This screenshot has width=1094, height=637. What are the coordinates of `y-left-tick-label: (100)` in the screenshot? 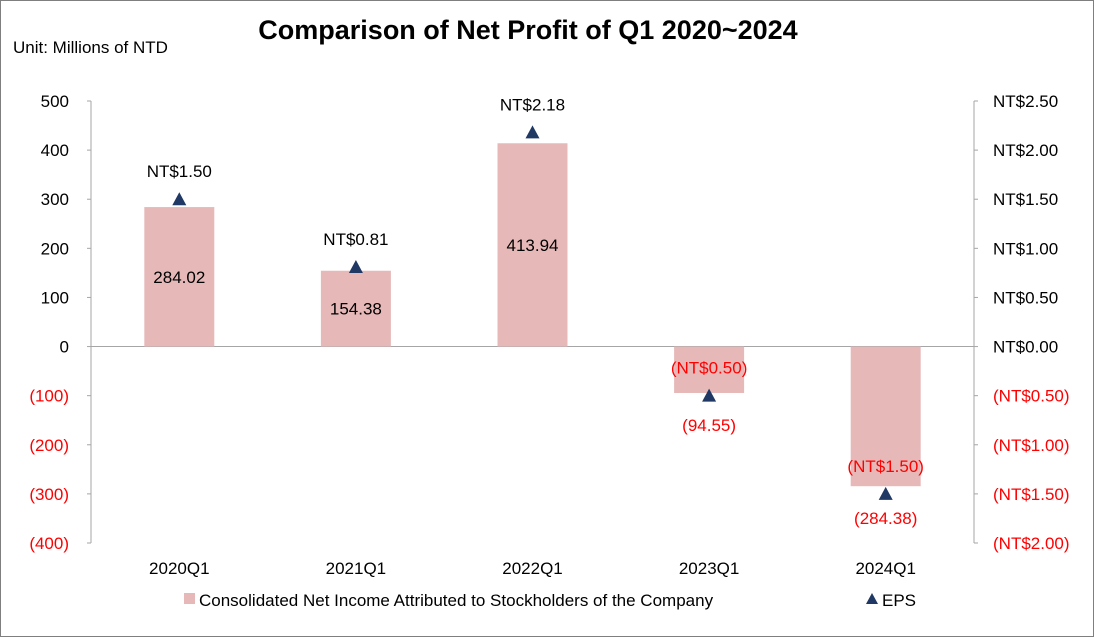 It's located at (49, 396).